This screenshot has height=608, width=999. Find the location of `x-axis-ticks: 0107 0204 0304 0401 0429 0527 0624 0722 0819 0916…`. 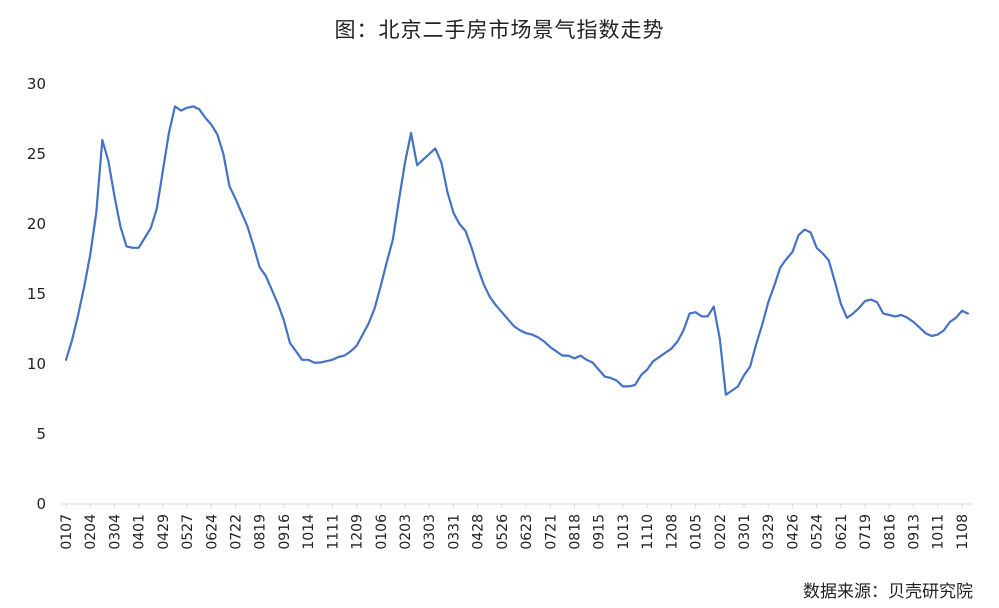

x-axis-ticks: 0107 0204 0304 0401 0429 0527 0624 0722 0819 0916… is located at coordinates (515, 527).